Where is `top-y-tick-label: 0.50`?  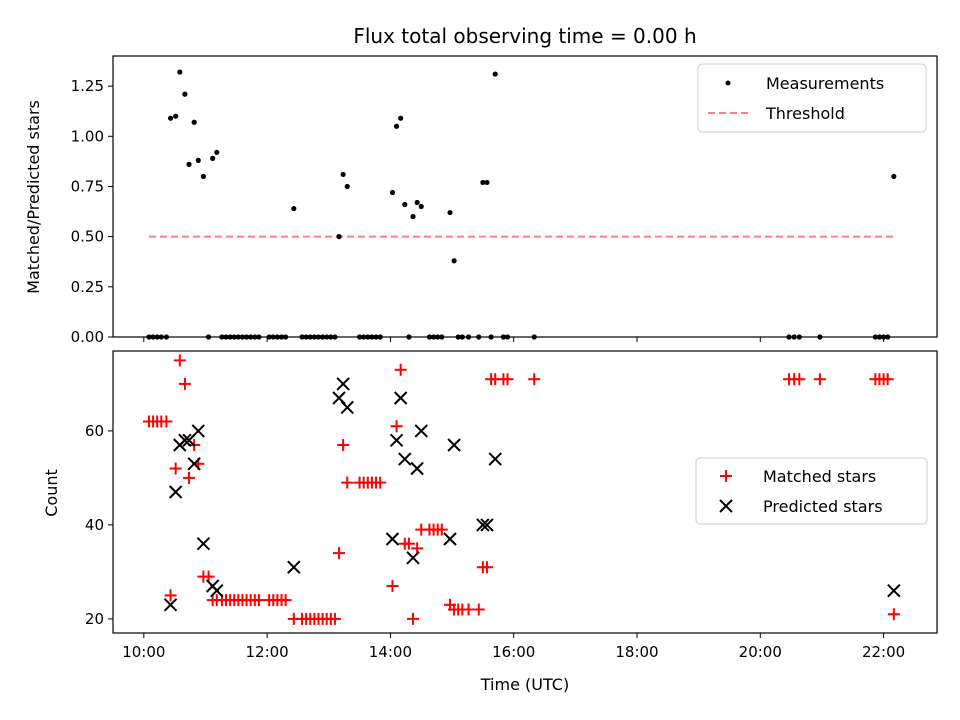 top-y-tick-label: 0.50 is located at coordinates (87, 237).